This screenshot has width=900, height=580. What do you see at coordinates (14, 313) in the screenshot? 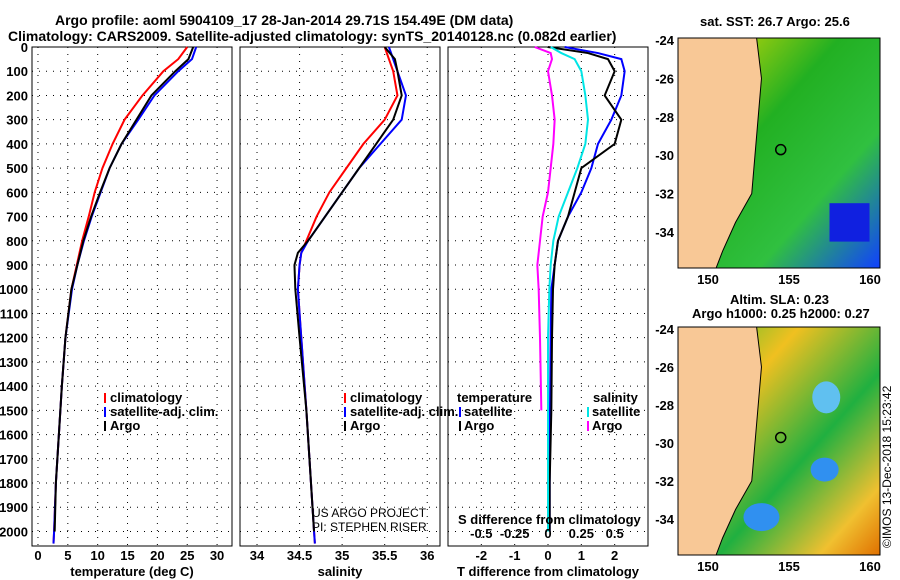
I see `depth-tick-label: 1100` at bounding box center [14, 313].